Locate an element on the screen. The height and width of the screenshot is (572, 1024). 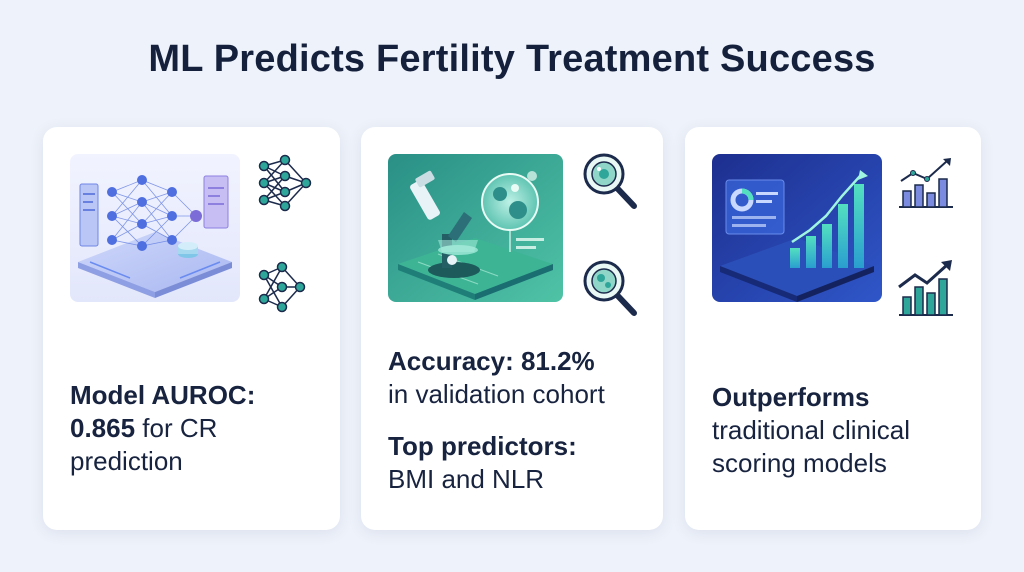
auroc-line-2: 0.865 for CR is located at coordinates (162, 428).